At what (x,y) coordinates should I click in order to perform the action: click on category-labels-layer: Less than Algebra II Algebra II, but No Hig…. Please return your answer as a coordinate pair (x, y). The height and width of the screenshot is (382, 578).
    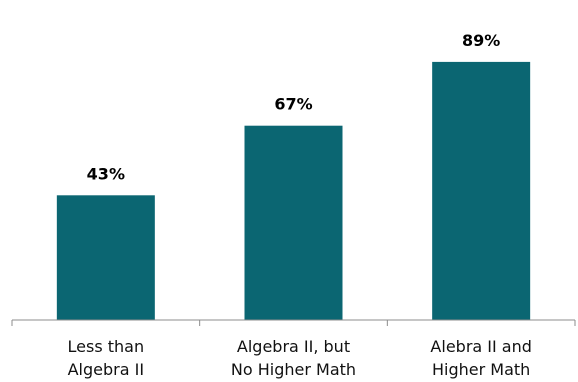
    Looking at the image, I should click on (300, 358).